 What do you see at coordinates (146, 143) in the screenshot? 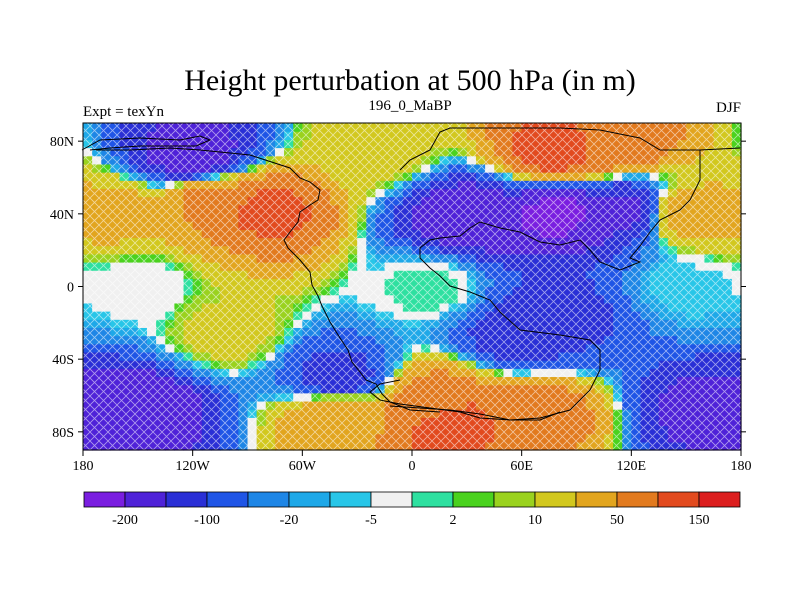
I see `coastline-greenland` at bounding box center [146, 143].